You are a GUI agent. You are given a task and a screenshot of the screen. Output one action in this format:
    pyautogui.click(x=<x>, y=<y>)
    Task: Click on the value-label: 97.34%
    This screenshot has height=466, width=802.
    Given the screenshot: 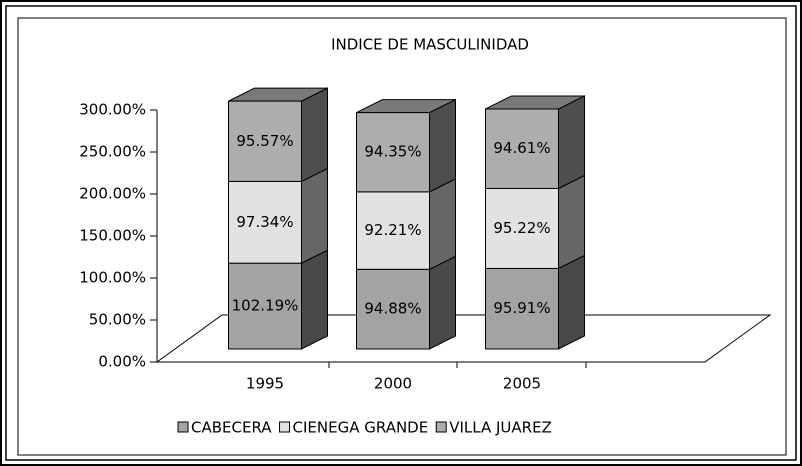 What is the action you would take?
    pyautogui.click(x=264, y=222)
    